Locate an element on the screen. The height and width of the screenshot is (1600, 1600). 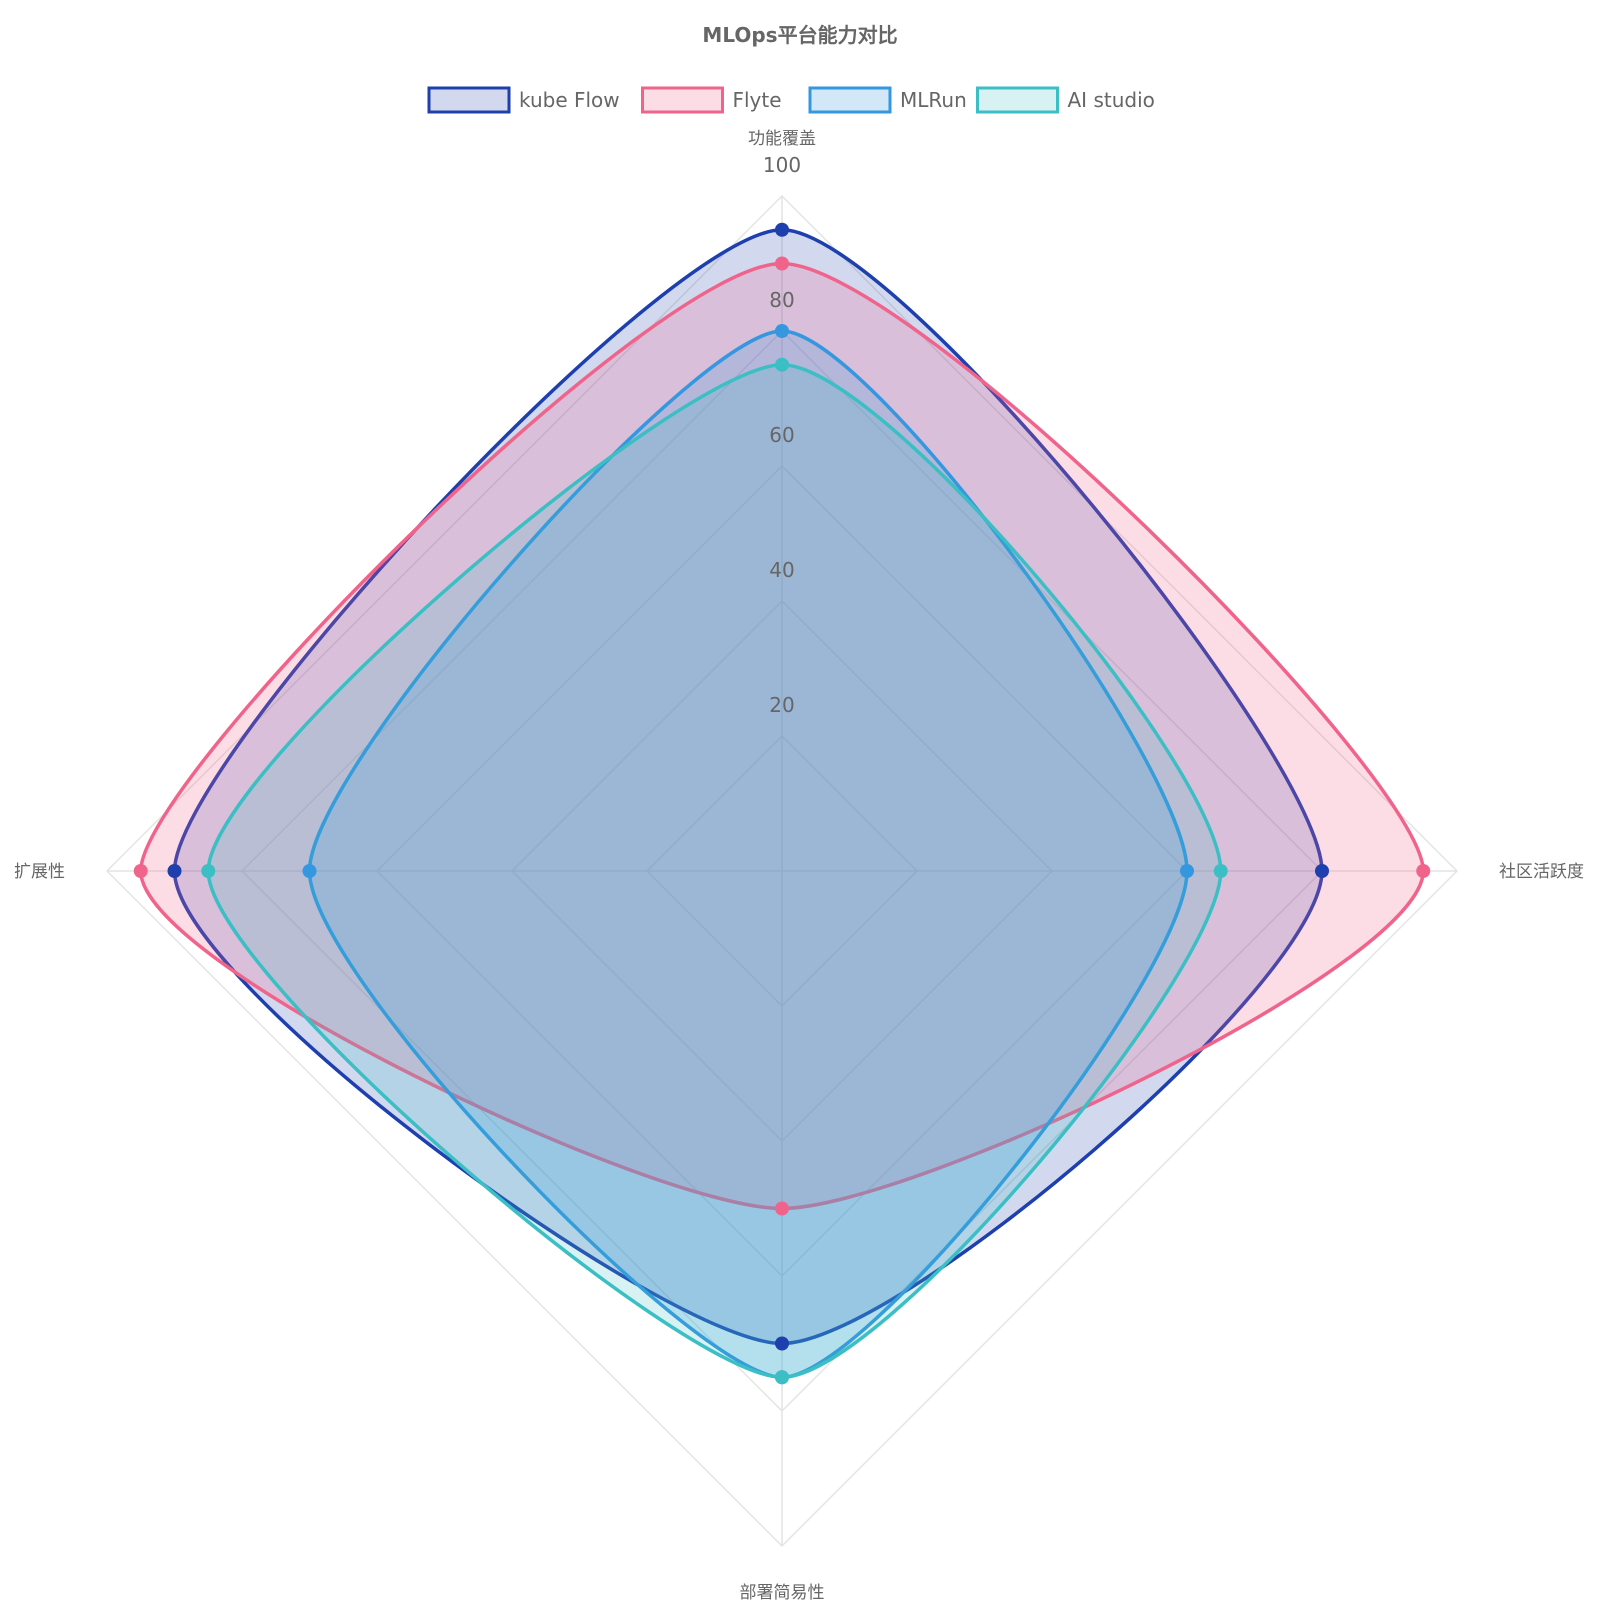
tick-label-100: 100 is located at coordinates (782, 165).